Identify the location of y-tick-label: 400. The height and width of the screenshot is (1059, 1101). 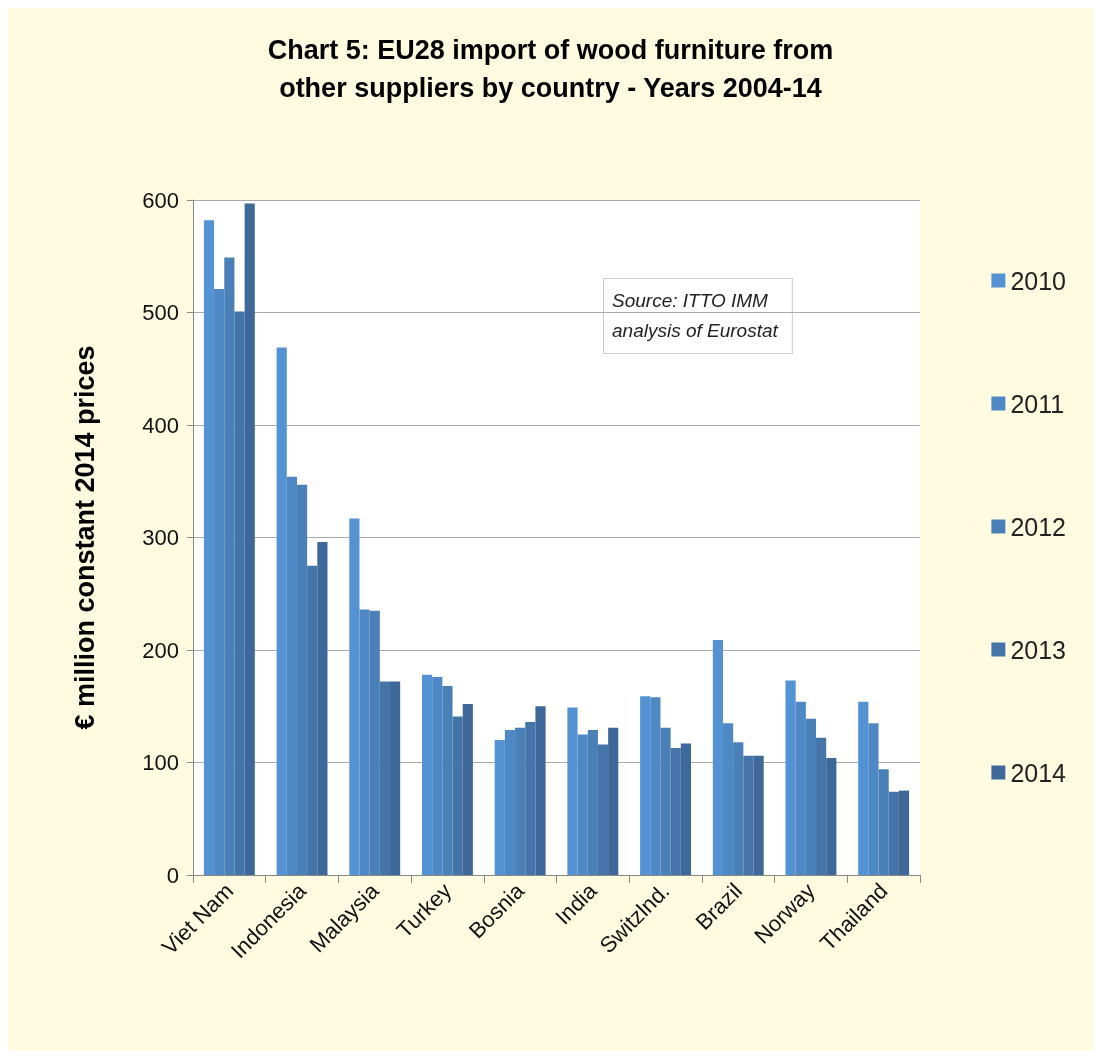
(160, 425).